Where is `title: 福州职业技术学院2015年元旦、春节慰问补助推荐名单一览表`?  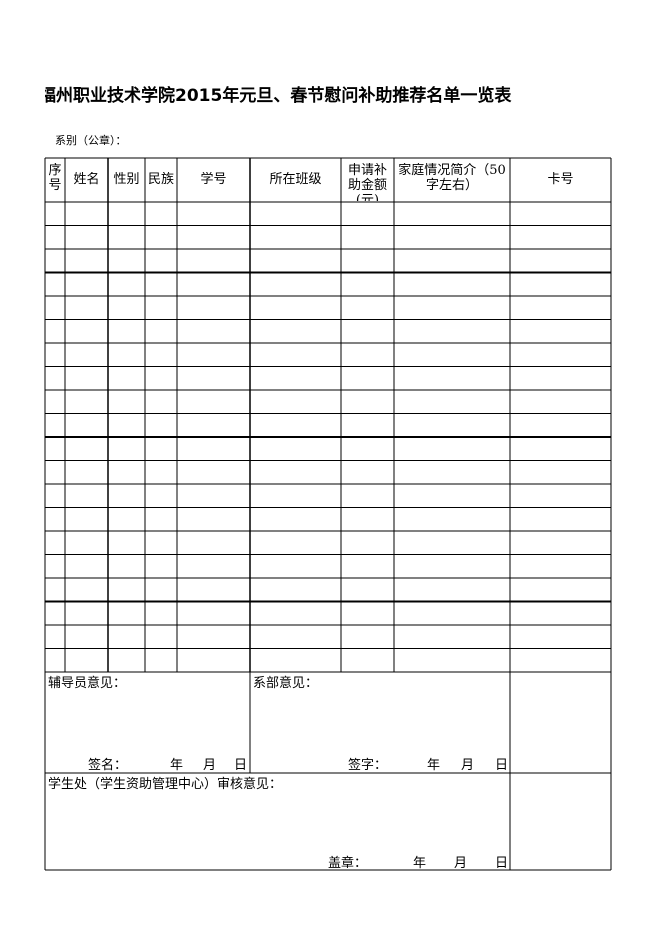
title: 福州职业技术学院2015年元旦、春节慰问补助推荐名单一览表 is located at coordinates (278, 96).